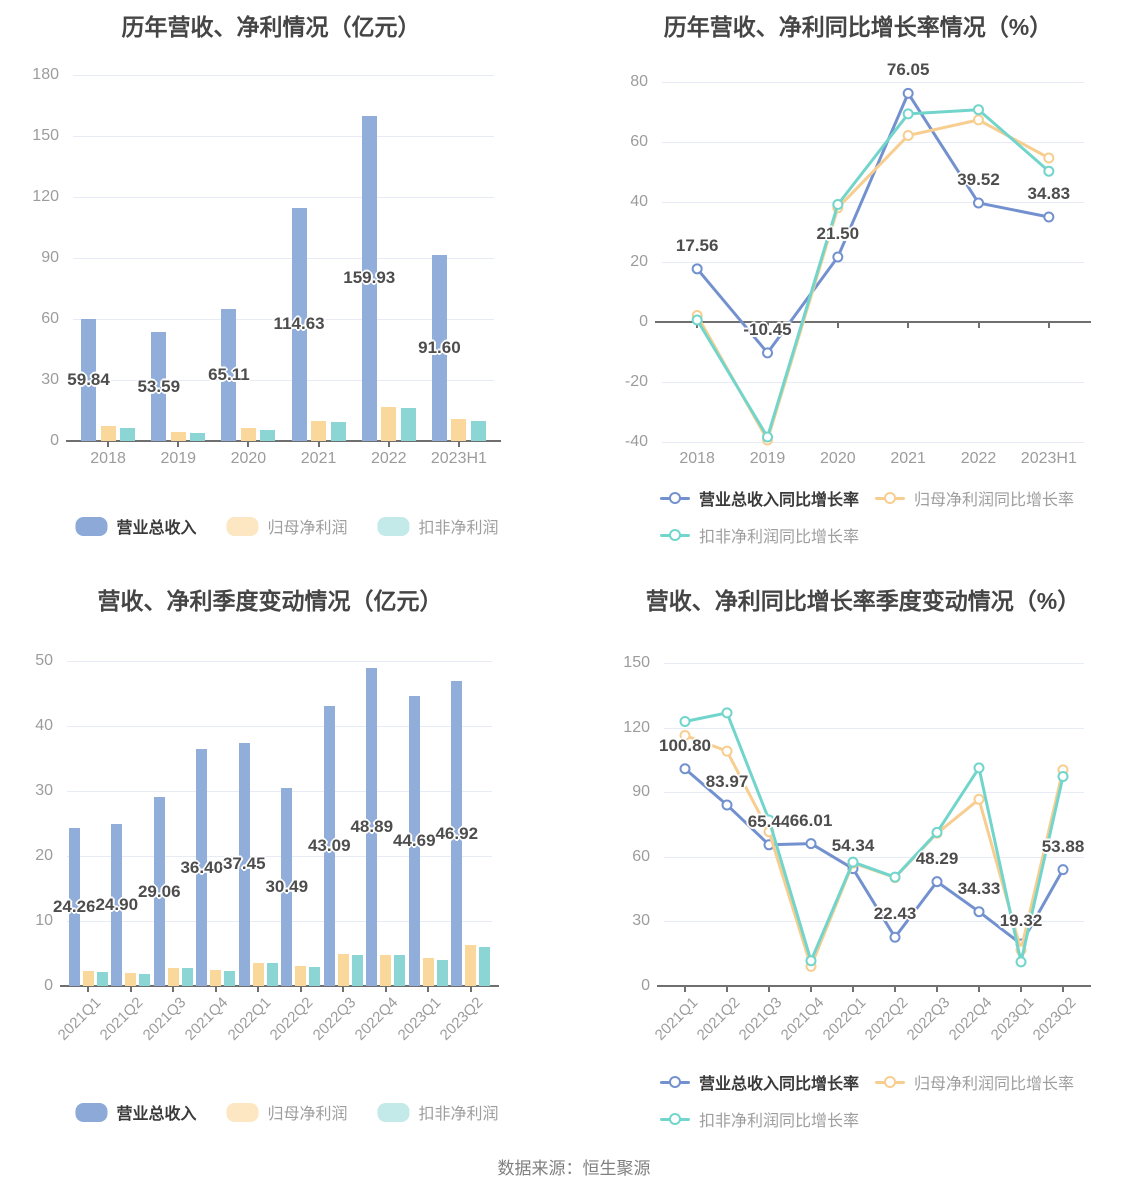  What do you see at coordinates (779, 537) in the screenshot?
I see `legend-label: 扣非净利润同比增长率` at bounding box center [779, 537].